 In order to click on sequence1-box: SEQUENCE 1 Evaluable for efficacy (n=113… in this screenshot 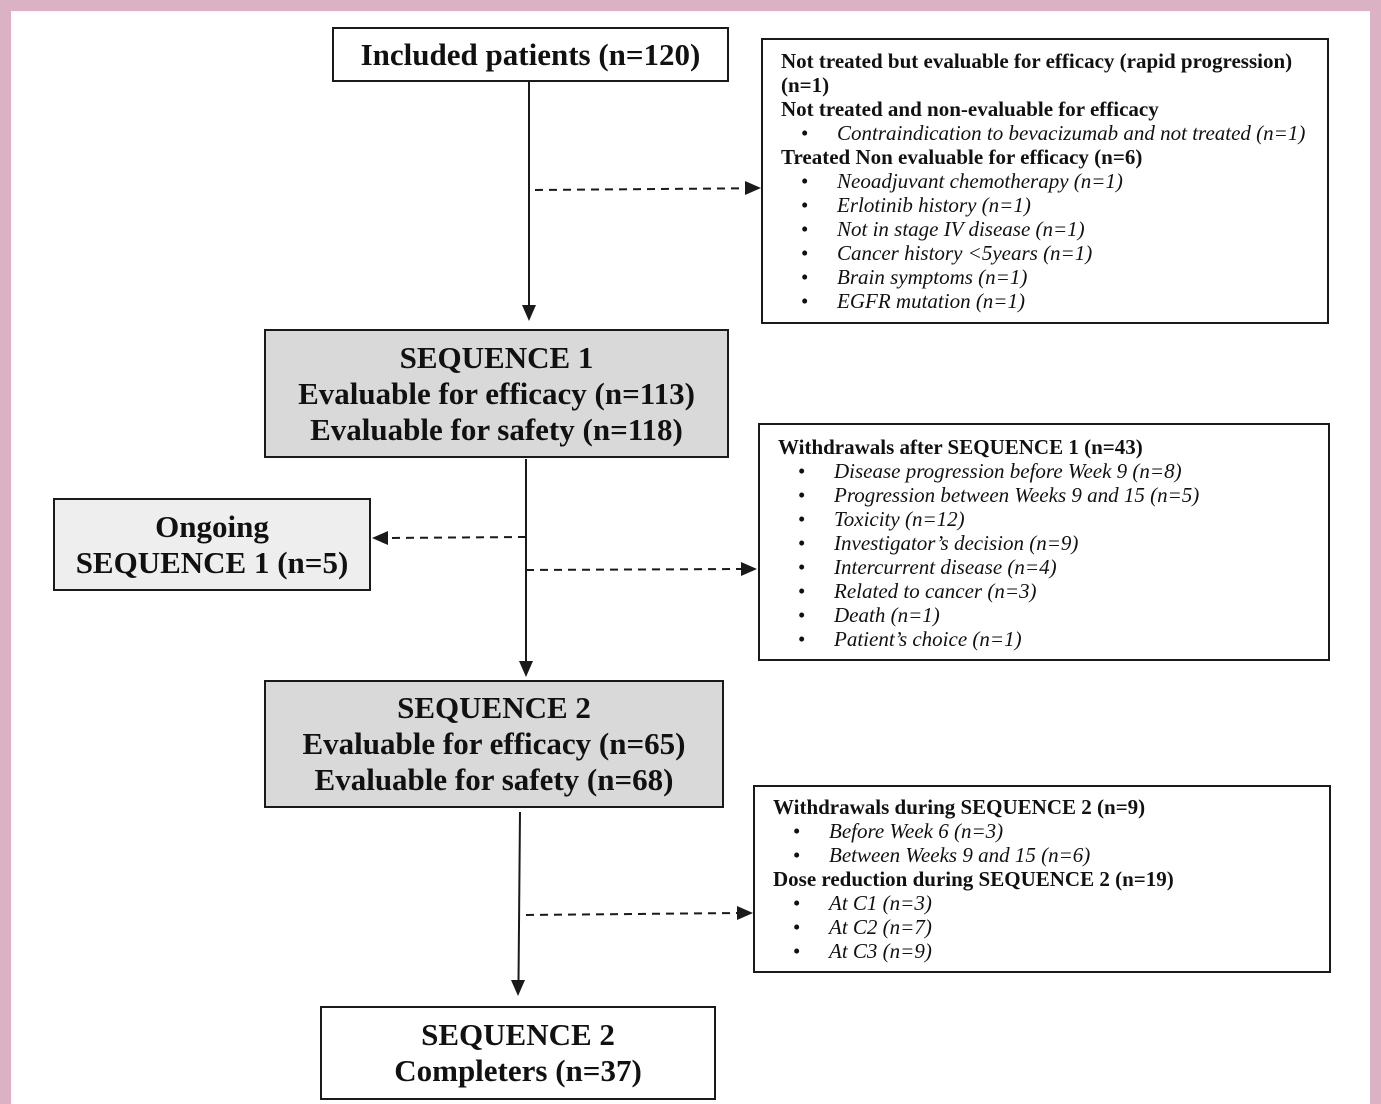, I will do `click(496, 393)`.